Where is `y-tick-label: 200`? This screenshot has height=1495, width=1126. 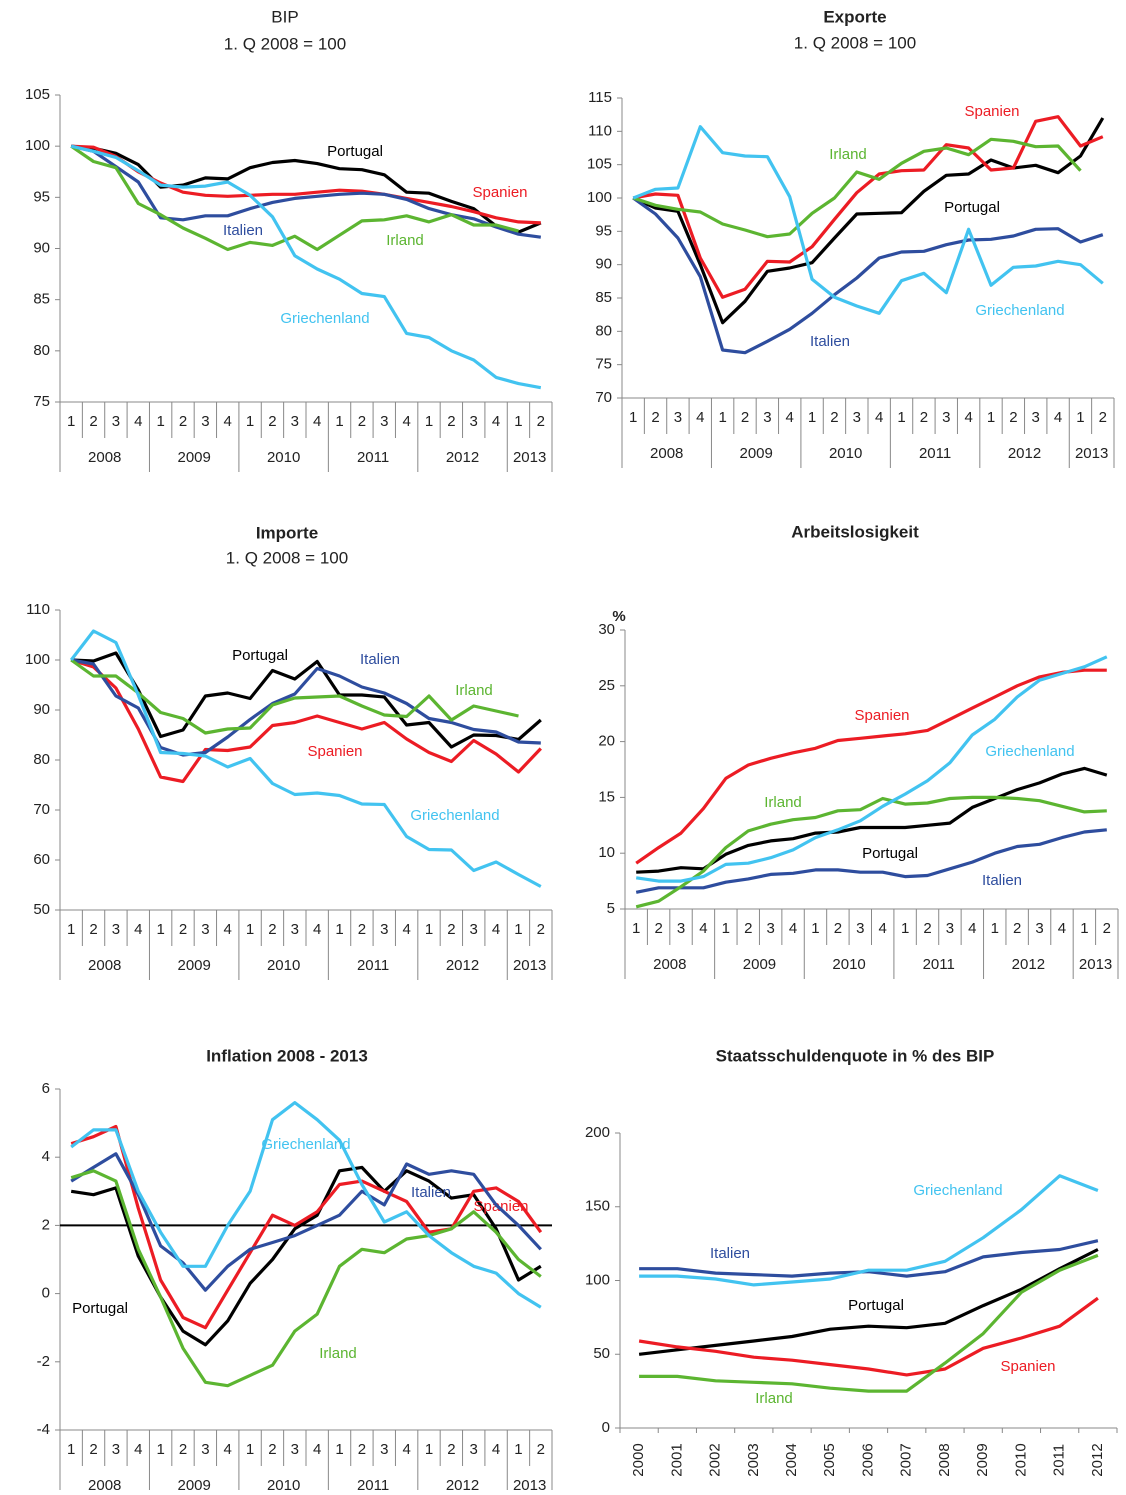 y-tick-label: 200 is located at coordinates (597, 1132).